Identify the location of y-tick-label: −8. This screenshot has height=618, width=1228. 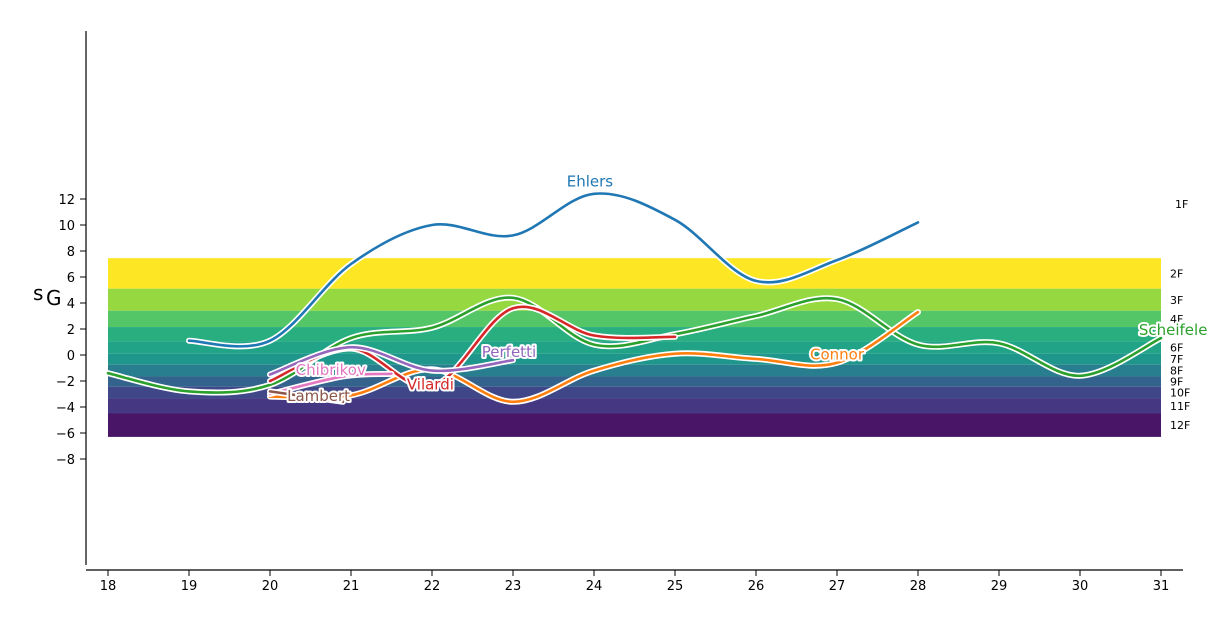
(65, 460).